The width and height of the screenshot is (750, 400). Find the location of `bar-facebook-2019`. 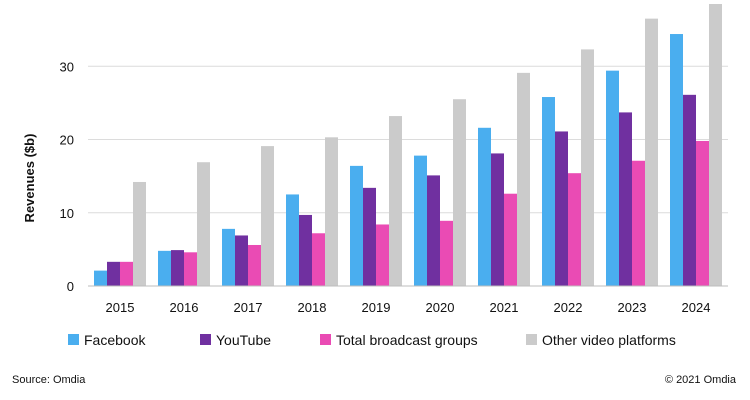

bar-facebook-2019 is located at coordinates (356, 225).